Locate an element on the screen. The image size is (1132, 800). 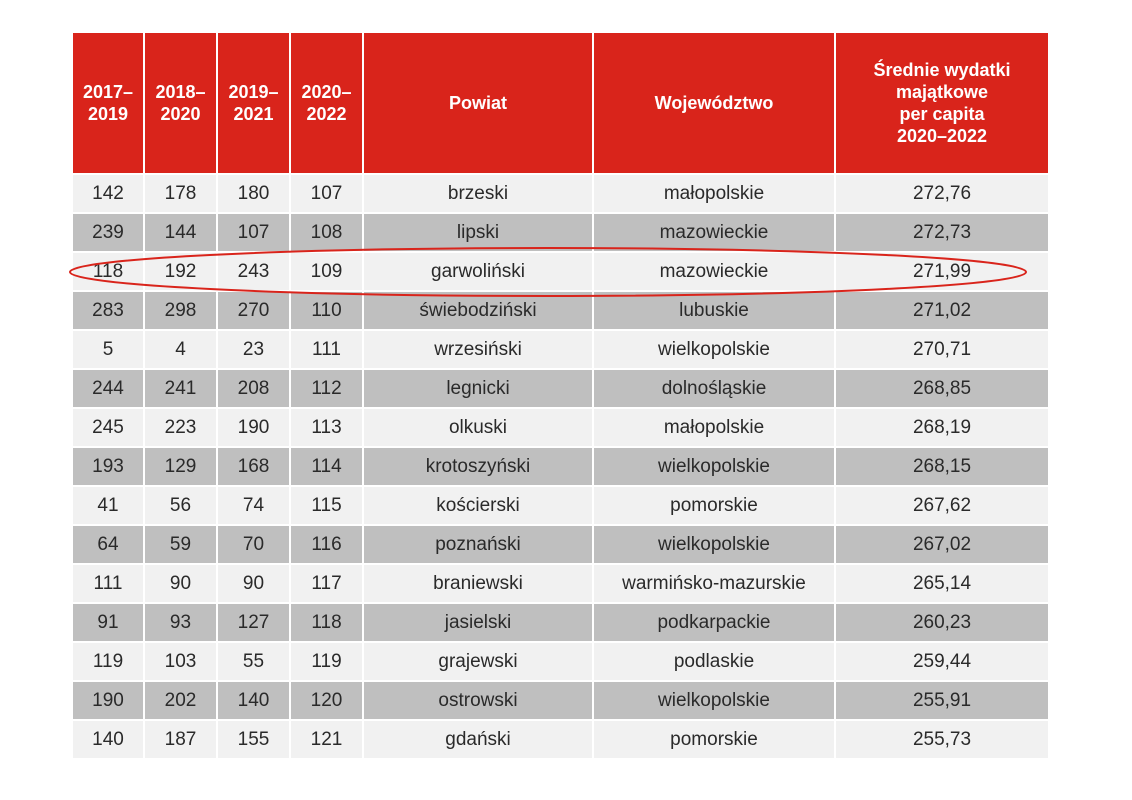
cell-rank-2017-2019: 118 is located at coordinates (109, 270).